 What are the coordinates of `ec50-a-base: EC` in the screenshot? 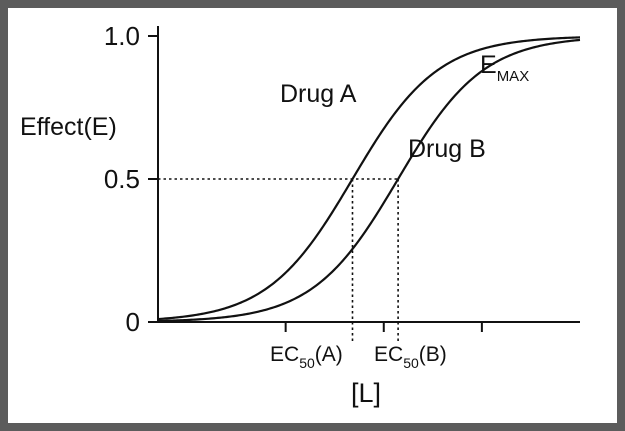 It's located at (284, 354).